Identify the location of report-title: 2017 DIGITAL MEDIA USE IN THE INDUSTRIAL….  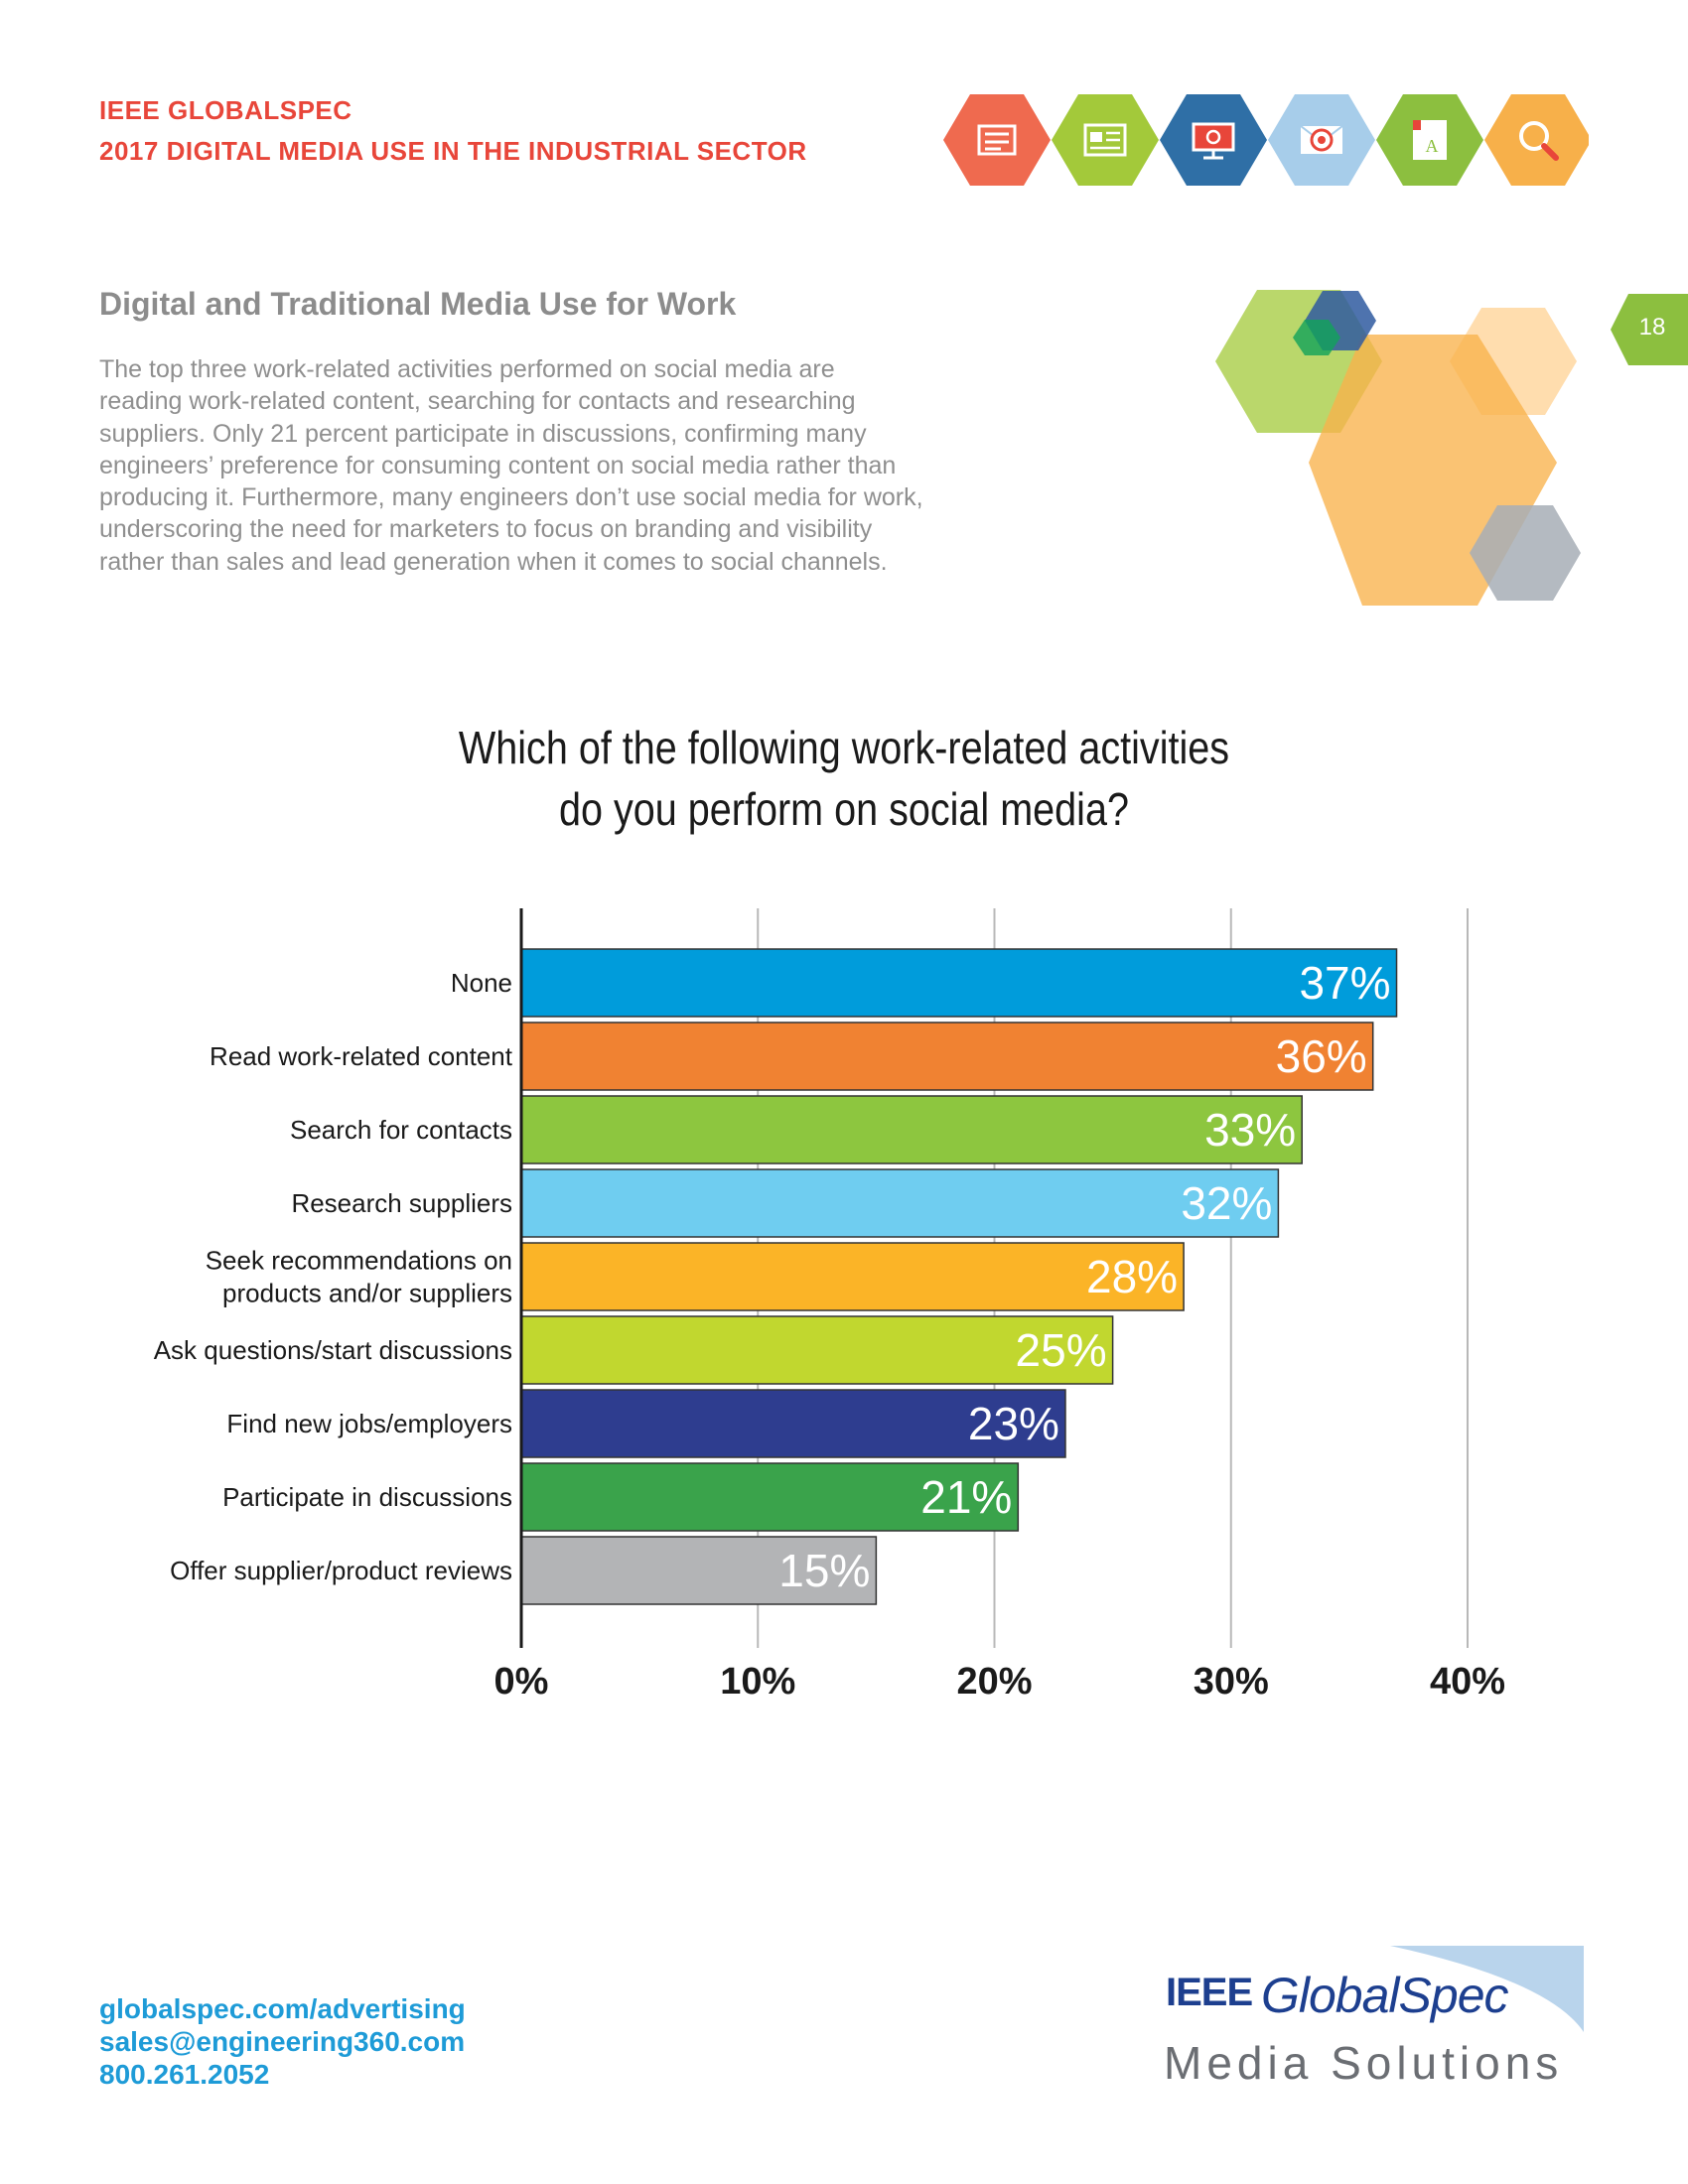
(453, 151).